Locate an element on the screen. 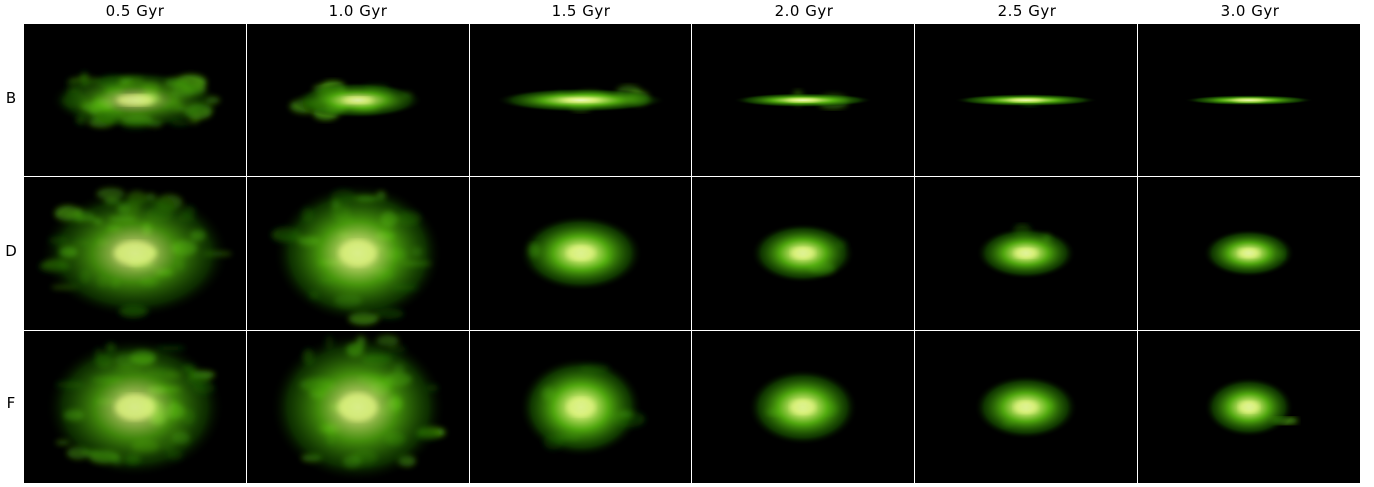 The width and height of the screenshot is (1374, 487). galaxy-panel-f-2.0-gyr is located at coordinates (803, 406).